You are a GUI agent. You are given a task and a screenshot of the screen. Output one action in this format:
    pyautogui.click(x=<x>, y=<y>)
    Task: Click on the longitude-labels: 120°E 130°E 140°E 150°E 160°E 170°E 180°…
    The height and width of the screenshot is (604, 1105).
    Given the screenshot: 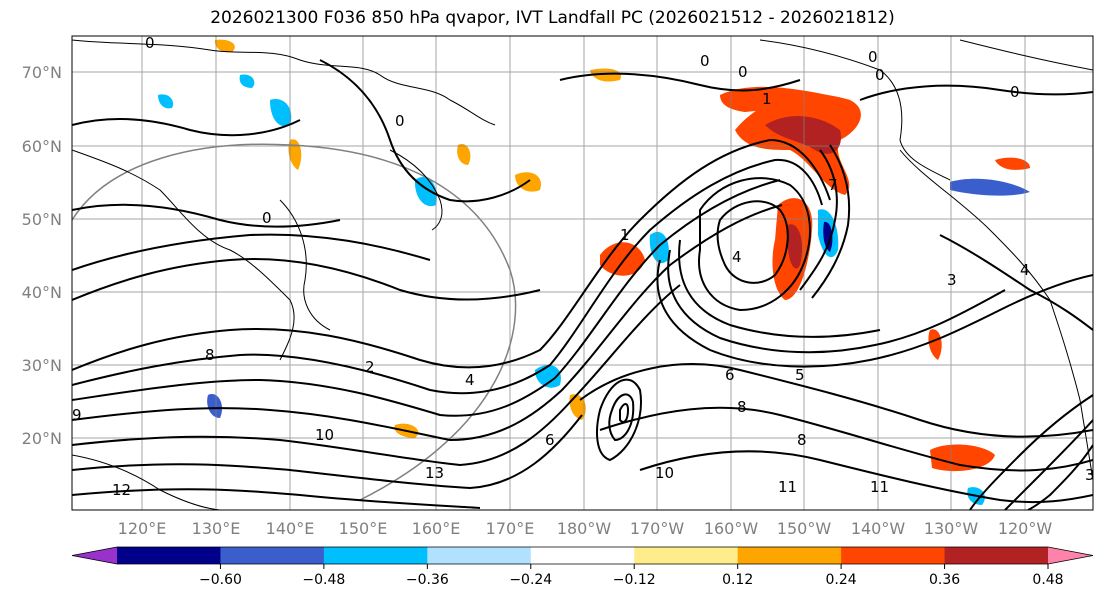 What is the action you would take?
    pyautogui.click(x=585, y=528)
    